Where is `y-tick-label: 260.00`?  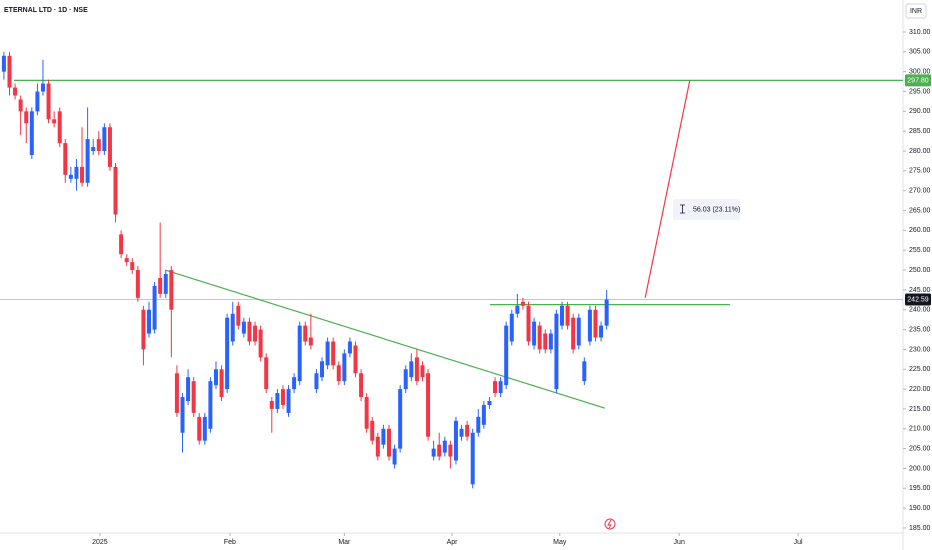 y-tick-label: 260.00 is located at coordinates (920, 230).